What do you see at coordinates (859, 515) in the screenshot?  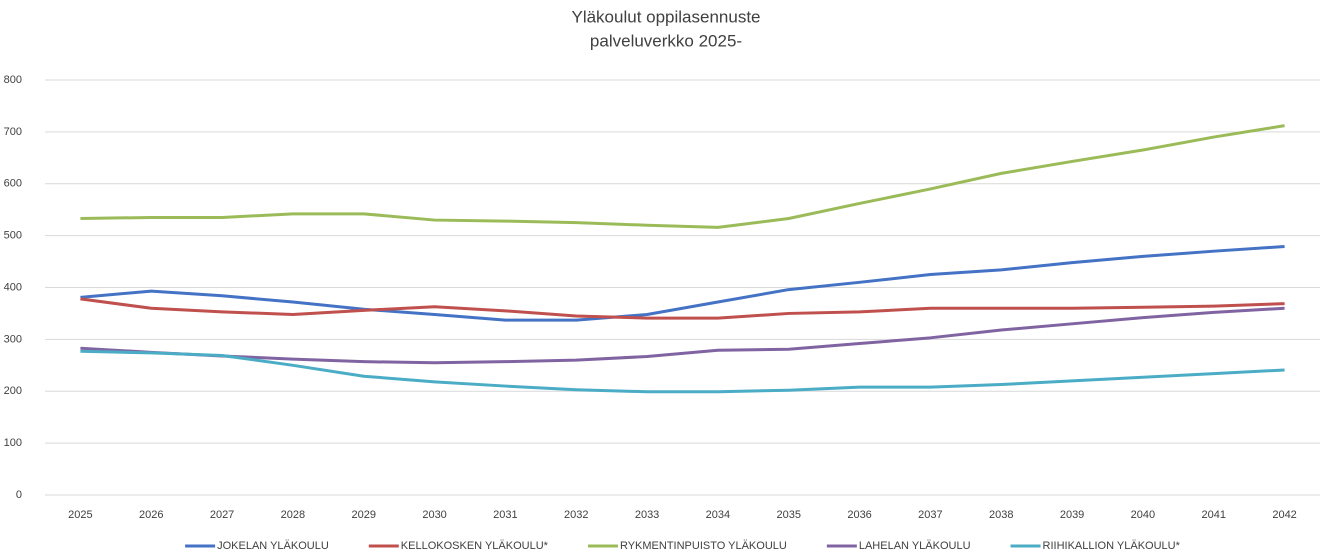 I see `x-tick-label: 2036` at bounding box center [859, 515].